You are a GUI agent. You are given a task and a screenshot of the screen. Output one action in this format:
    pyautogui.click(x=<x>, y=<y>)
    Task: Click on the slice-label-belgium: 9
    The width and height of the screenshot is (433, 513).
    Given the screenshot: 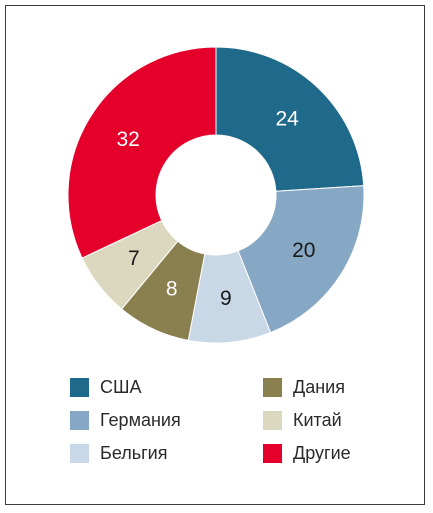 What is the action you would take?
    pyautogui.click(x=226, y=298)
    